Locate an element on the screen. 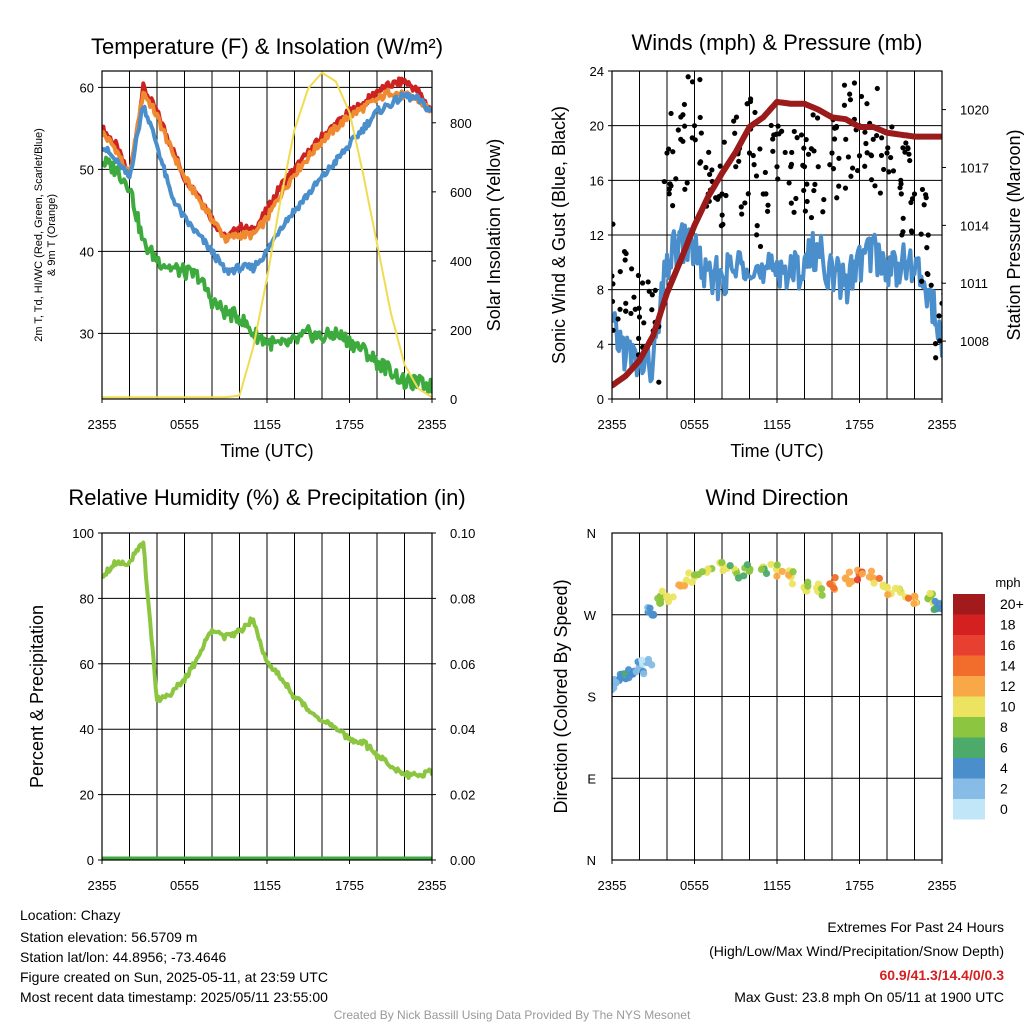 This screenshot has height=1024, width=1024. legend-label: 20+ is located at coordinates (1012, 604).